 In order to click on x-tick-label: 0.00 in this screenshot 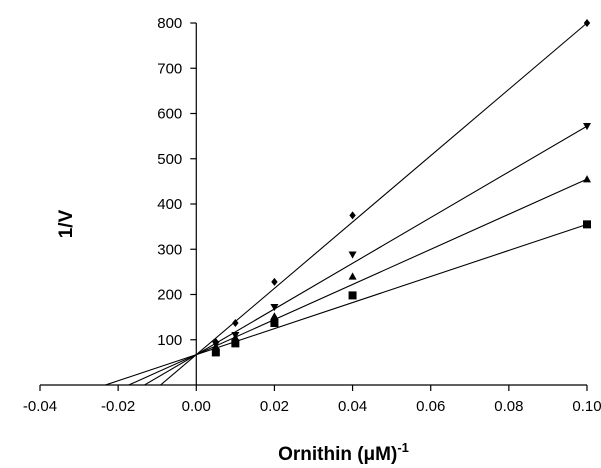, I will do `click(196, 406)`.